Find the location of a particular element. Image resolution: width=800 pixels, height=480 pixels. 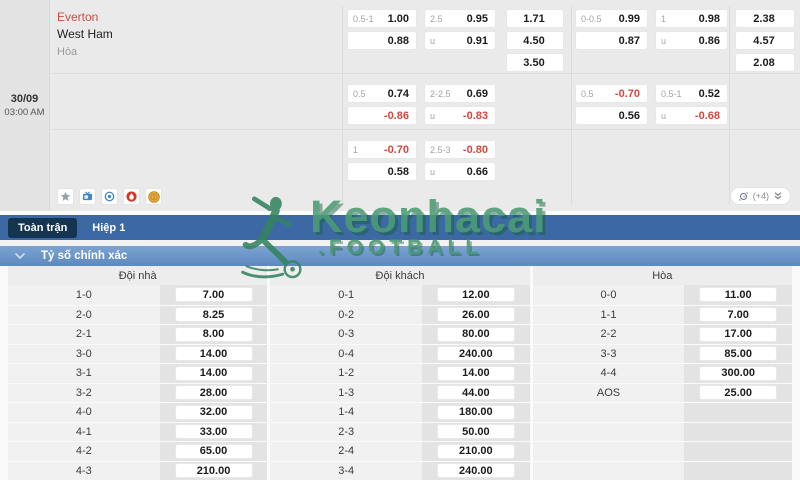

score-row: 1-4 180.00 is located at coordinates (400, 412).